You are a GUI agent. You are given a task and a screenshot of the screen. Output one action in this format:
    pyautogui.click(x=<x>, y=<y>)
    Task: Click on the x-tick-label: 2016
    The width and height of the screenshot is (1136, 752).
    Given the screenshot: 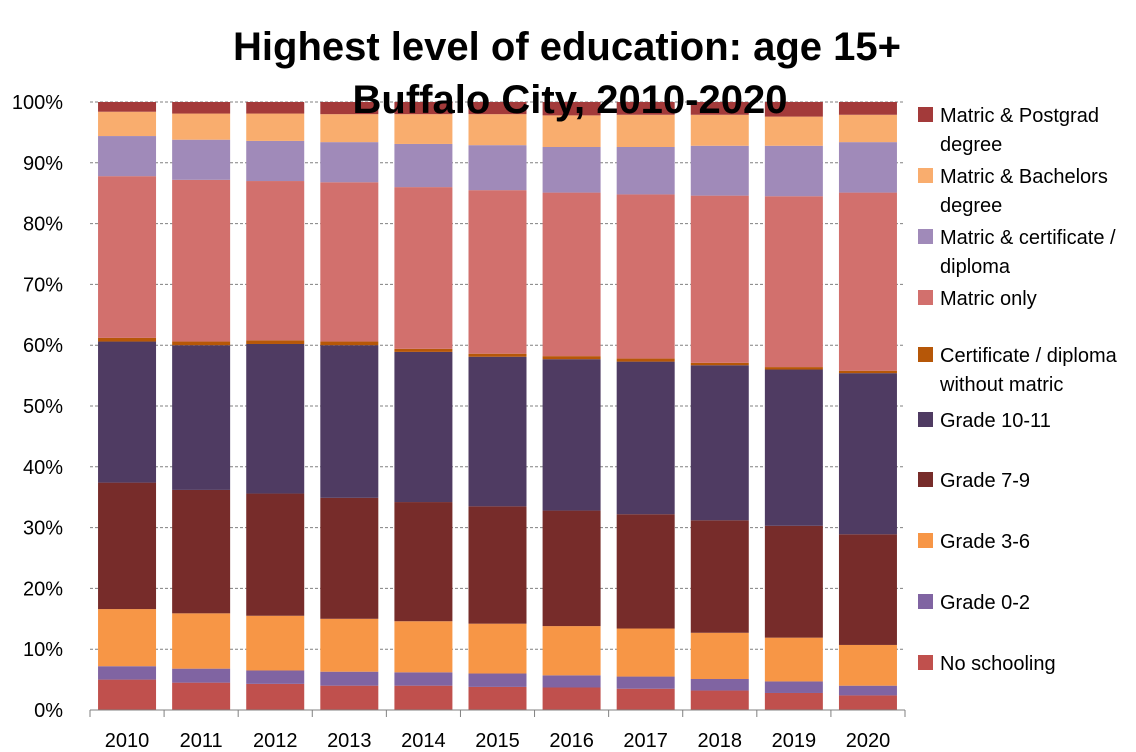 What is the action you would take?
    pyautogui.click(x=571, y=741)
    